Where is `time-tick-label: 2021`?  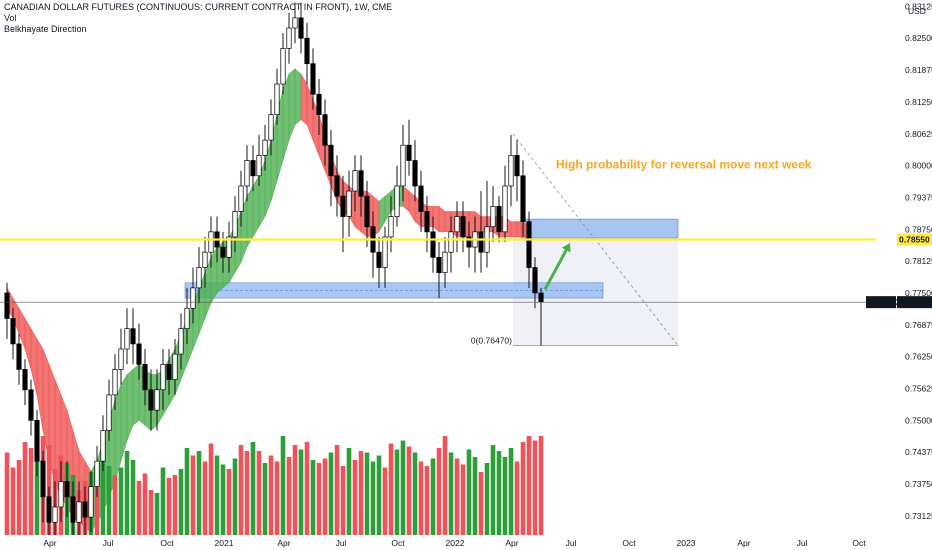 time-tick-label: 2021 is located at coordinates (224, 543).